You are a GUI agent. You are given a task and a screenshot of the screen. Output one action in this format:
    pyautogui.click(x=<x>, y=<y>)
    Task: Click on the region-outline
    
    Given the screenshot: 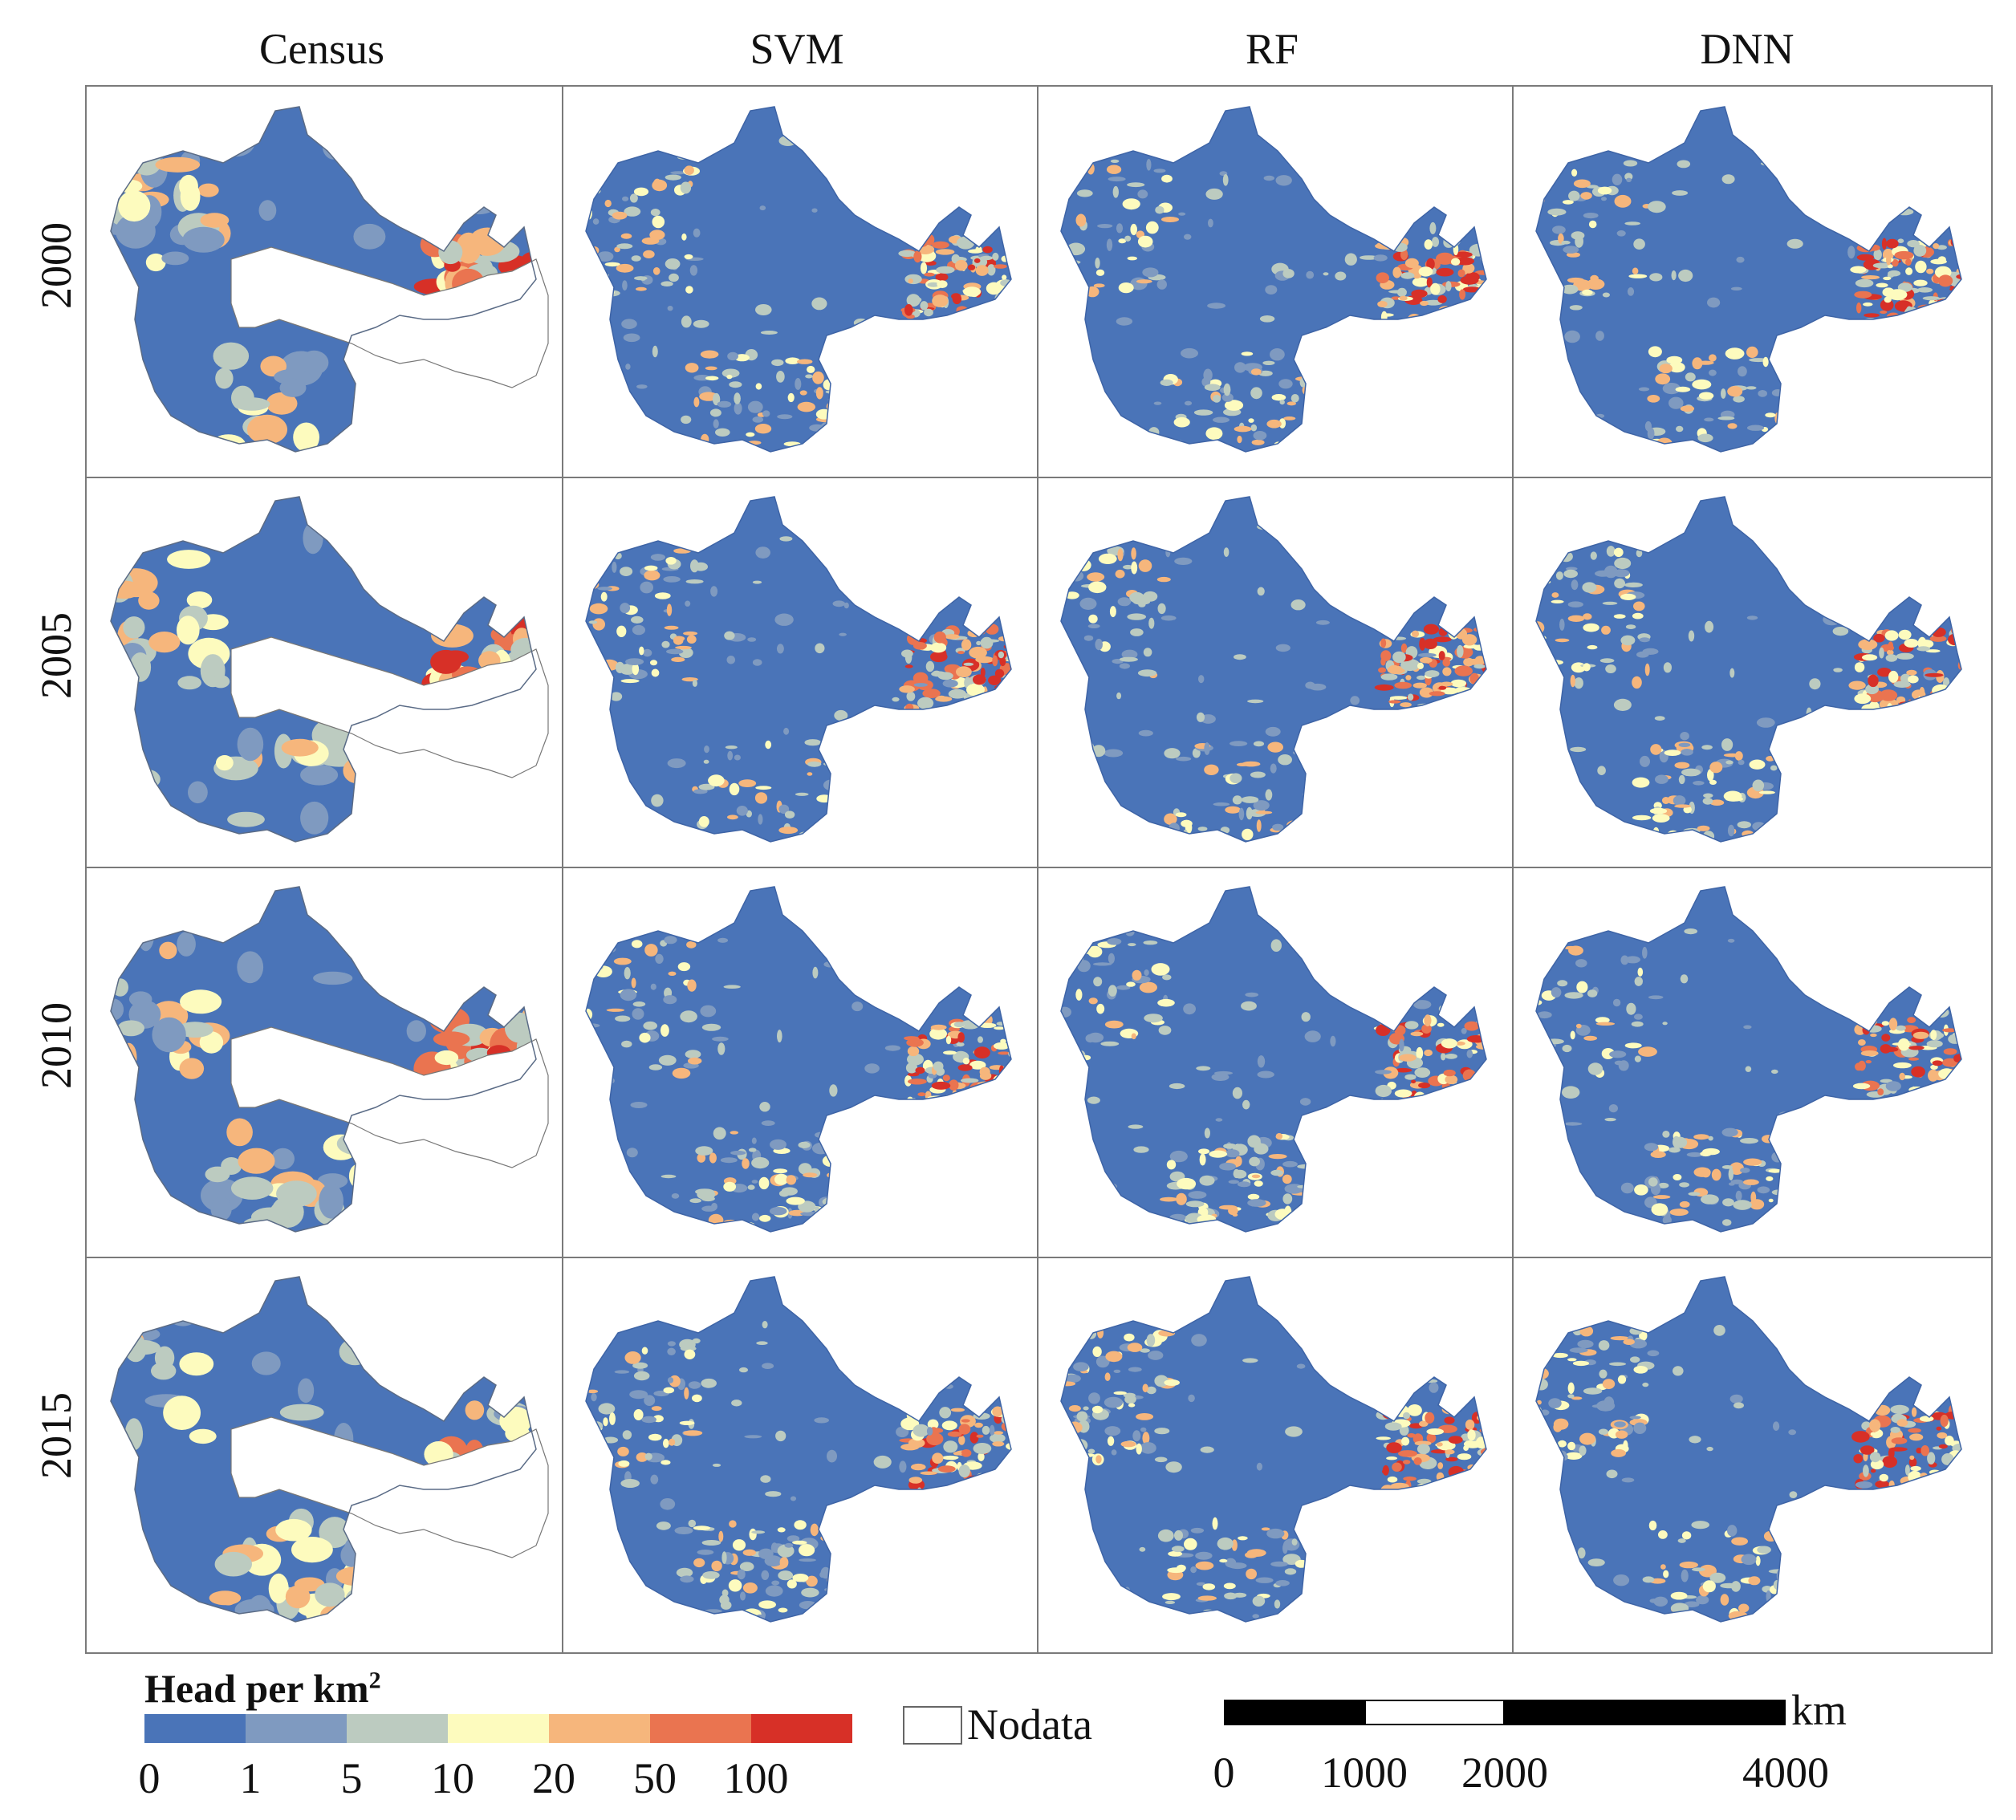 What is the action you would take?
    pyautogui.click(x=323, y=669)
    